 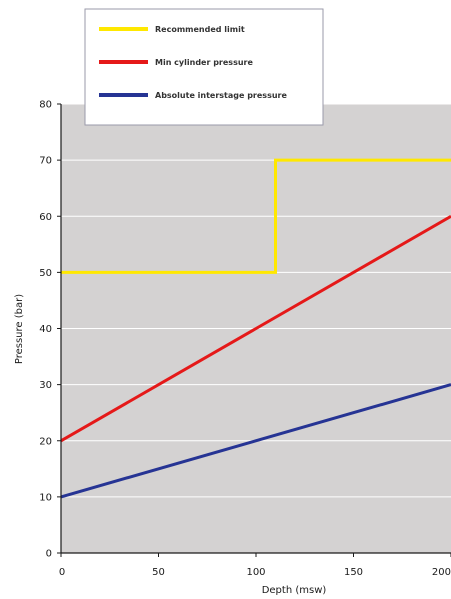 I want to click on y-tick-label-40: 40, so click(x=45, y=329).